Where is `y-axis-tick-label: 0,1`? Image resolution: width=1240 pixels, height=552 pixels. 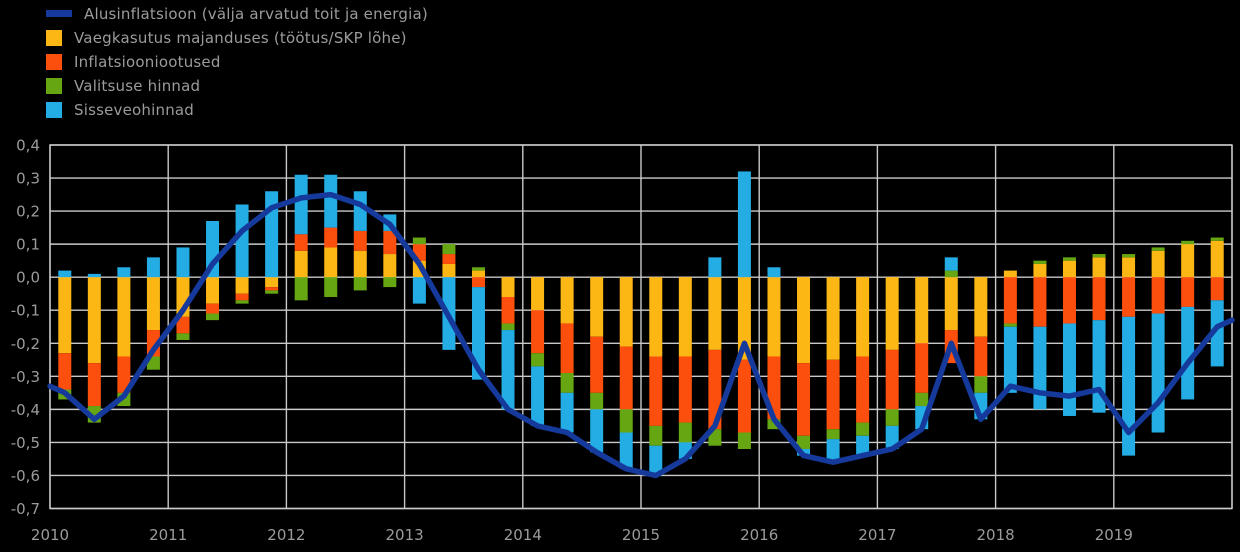
y-axis-tick-label: 0,1 is located at coordinates (28, 245).